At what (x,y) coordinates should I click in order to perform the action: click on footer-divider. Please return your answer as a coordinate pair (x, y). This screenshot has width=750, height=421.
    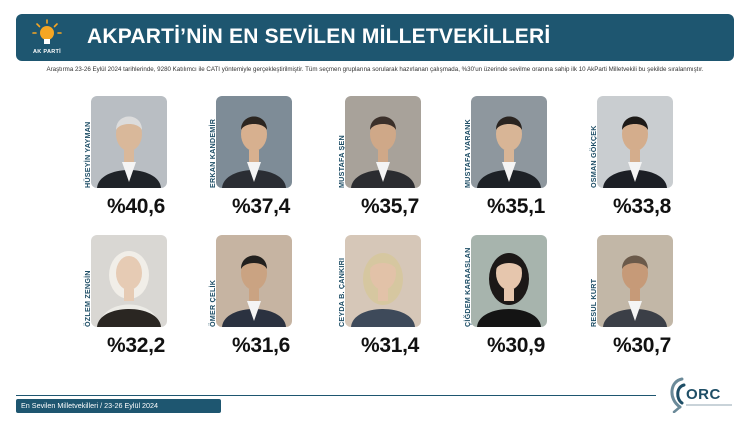
    Looking at the image, I should click on (336, 395).